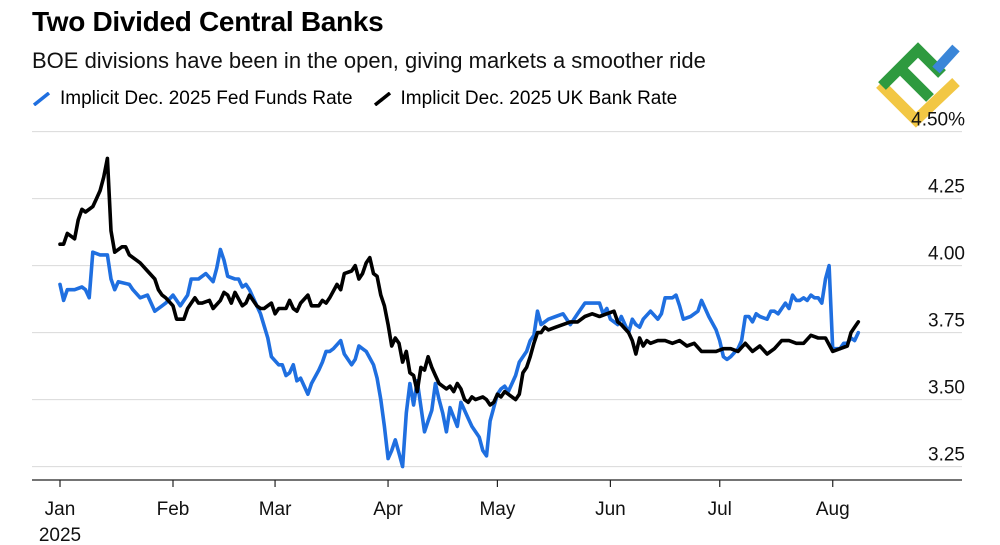  What do you see at coordinates (275, 509) in the screenshot?
I see `x-tick-label: Mar` at bounding box center [275, 509].